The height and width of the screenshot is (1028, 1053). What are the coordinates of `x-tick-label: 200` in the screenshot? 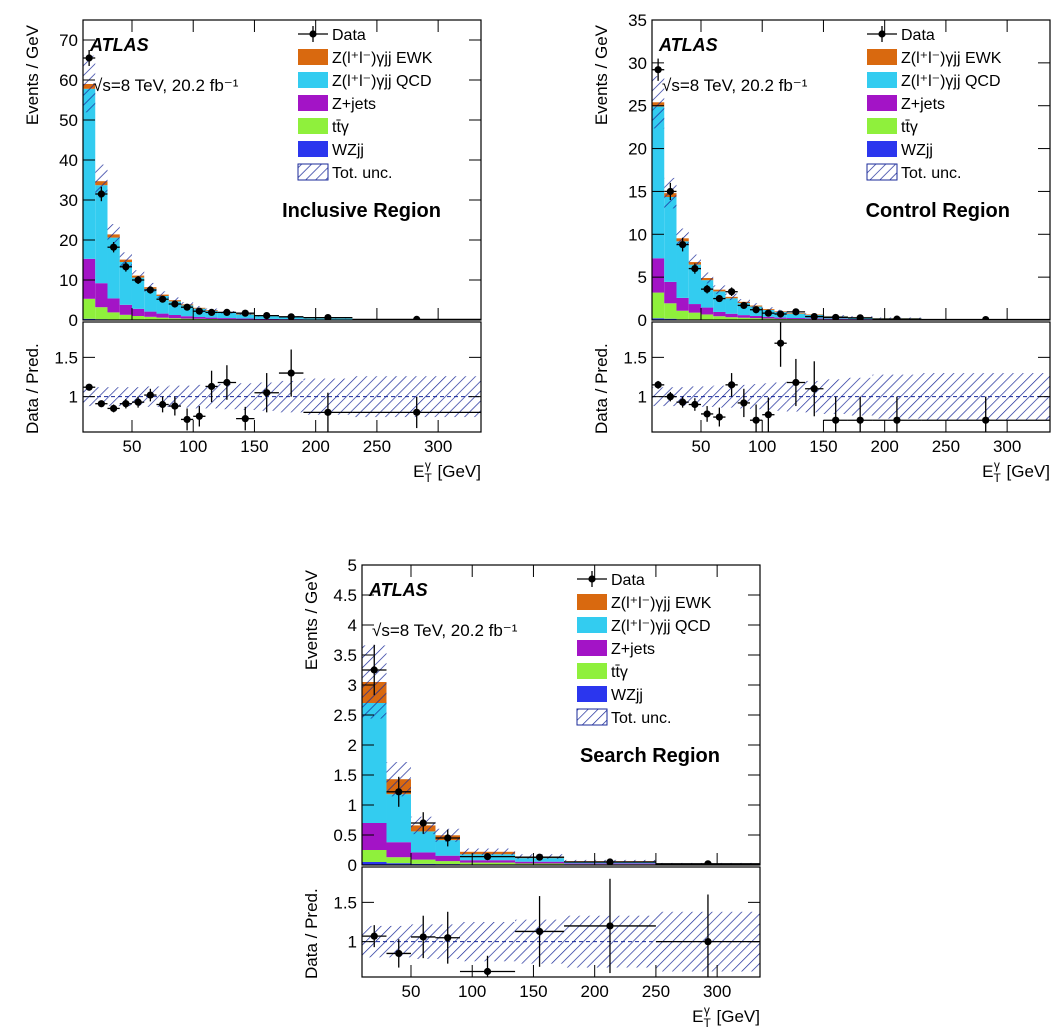 It's located at (884, 446).